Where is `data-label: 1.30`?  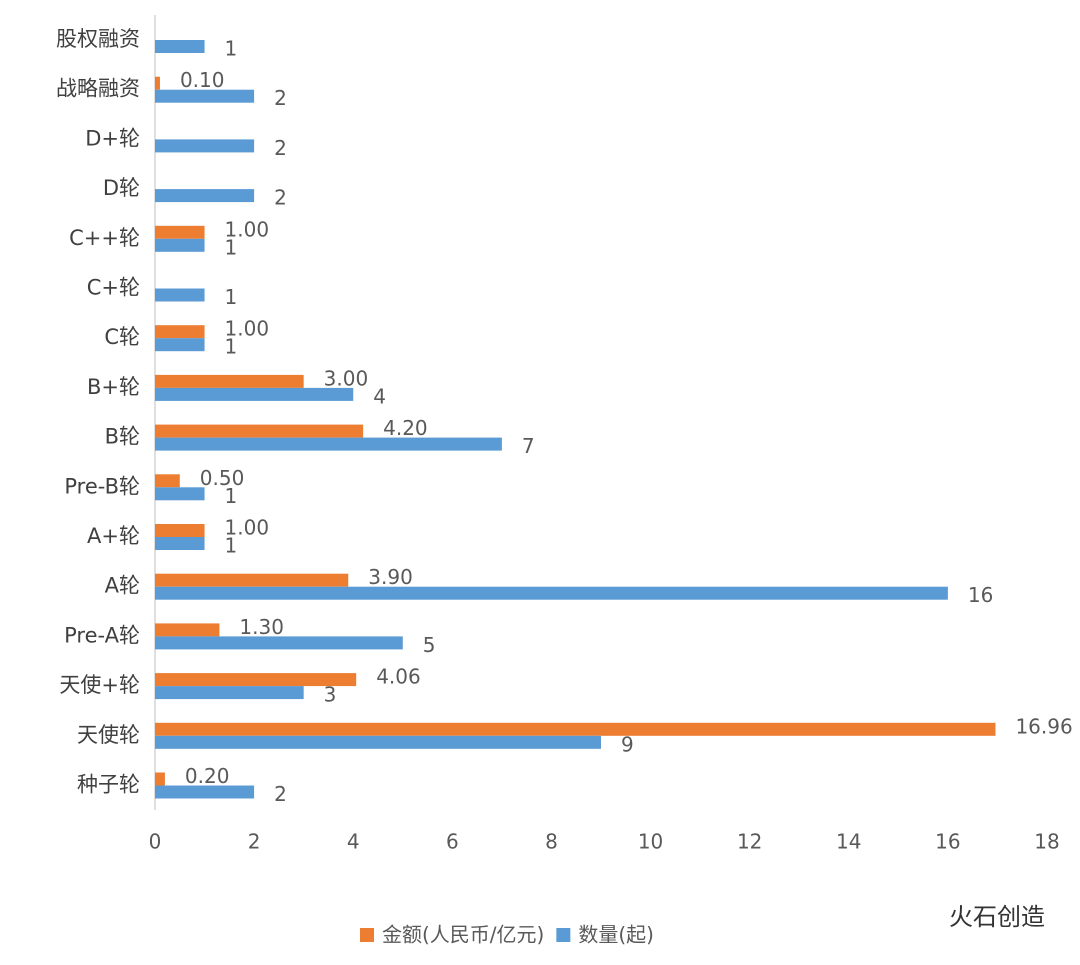
data-label: 1.30 is located at coordinates (261, 627).